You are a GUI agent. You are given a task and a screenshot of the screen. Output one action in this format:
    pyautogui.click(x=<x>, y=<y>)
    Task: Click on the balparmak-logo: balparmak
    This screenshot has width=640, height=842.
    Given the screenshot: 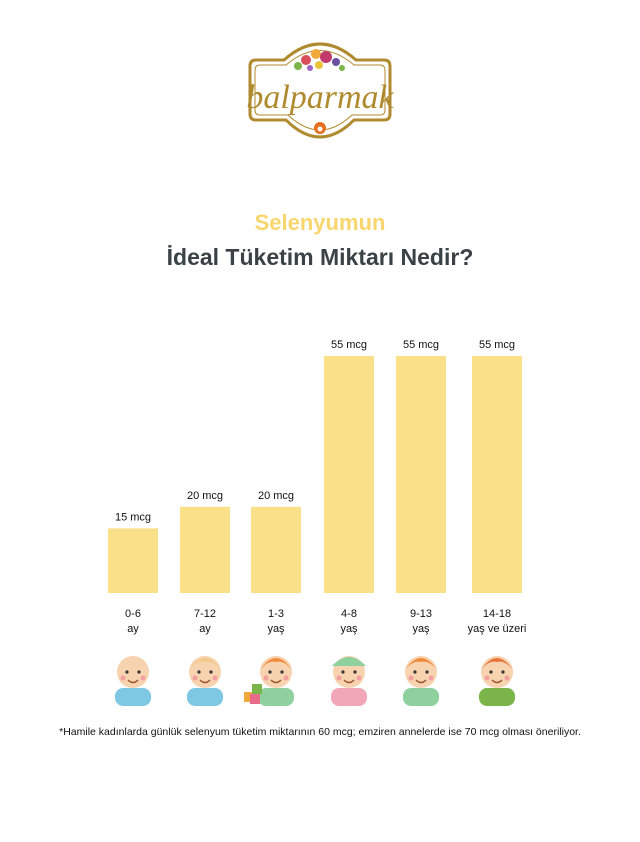 What is the action you would take?
    pyautogui.click(x=320, y=90)
    